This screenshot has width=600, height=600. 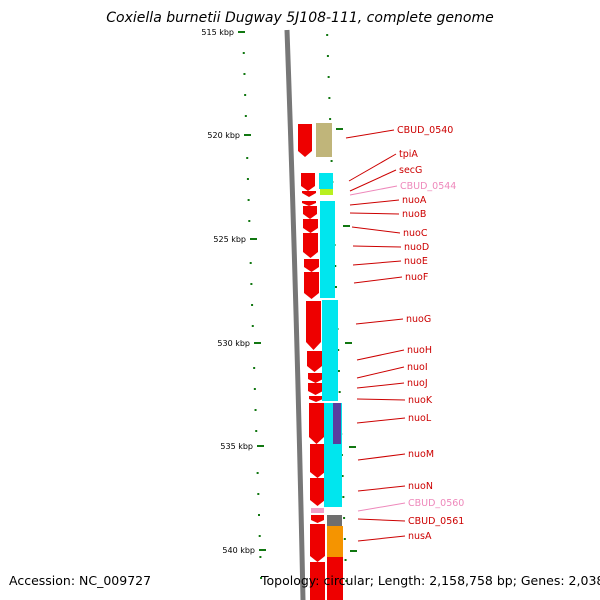 I want to click on gene-label: nuoJ, so click(x=417, y=383).